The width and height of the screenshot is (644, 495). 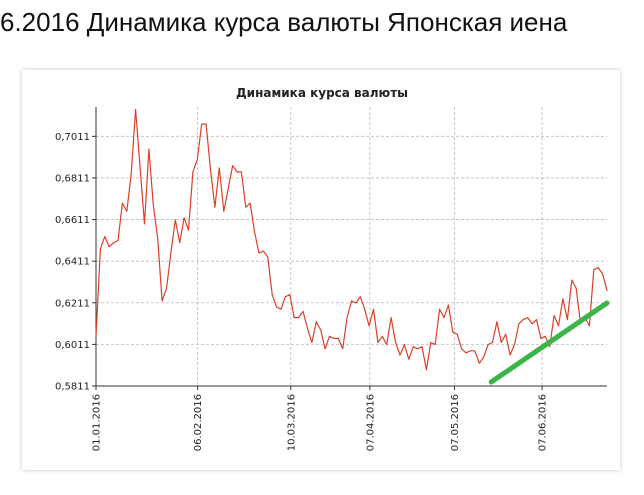 What do you see at coordinates (72, 345) in the screenshot?
I see `y-tick-label: 0,6011` at bounding box center [72, 345].